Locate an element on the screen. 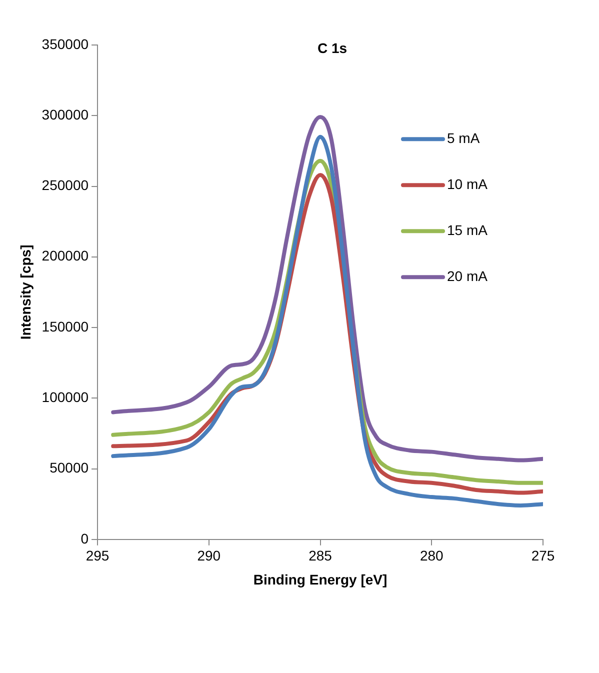  y-tick-label: 100000 is located at coordinates (65, 397).